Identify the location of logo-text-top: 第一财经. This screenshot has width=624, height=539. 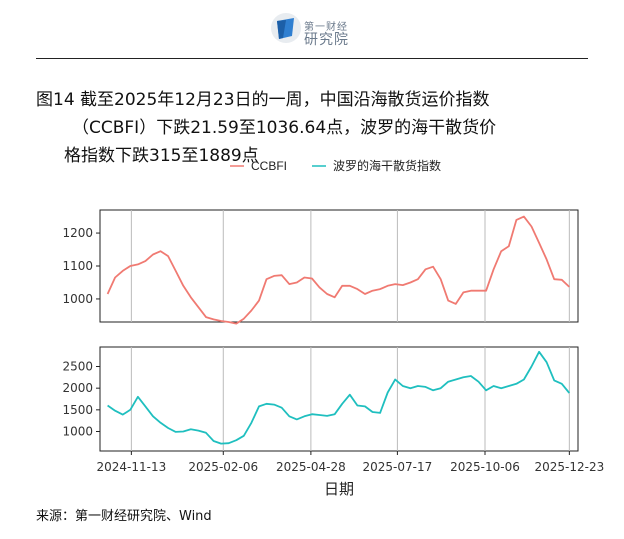
(326, 27).